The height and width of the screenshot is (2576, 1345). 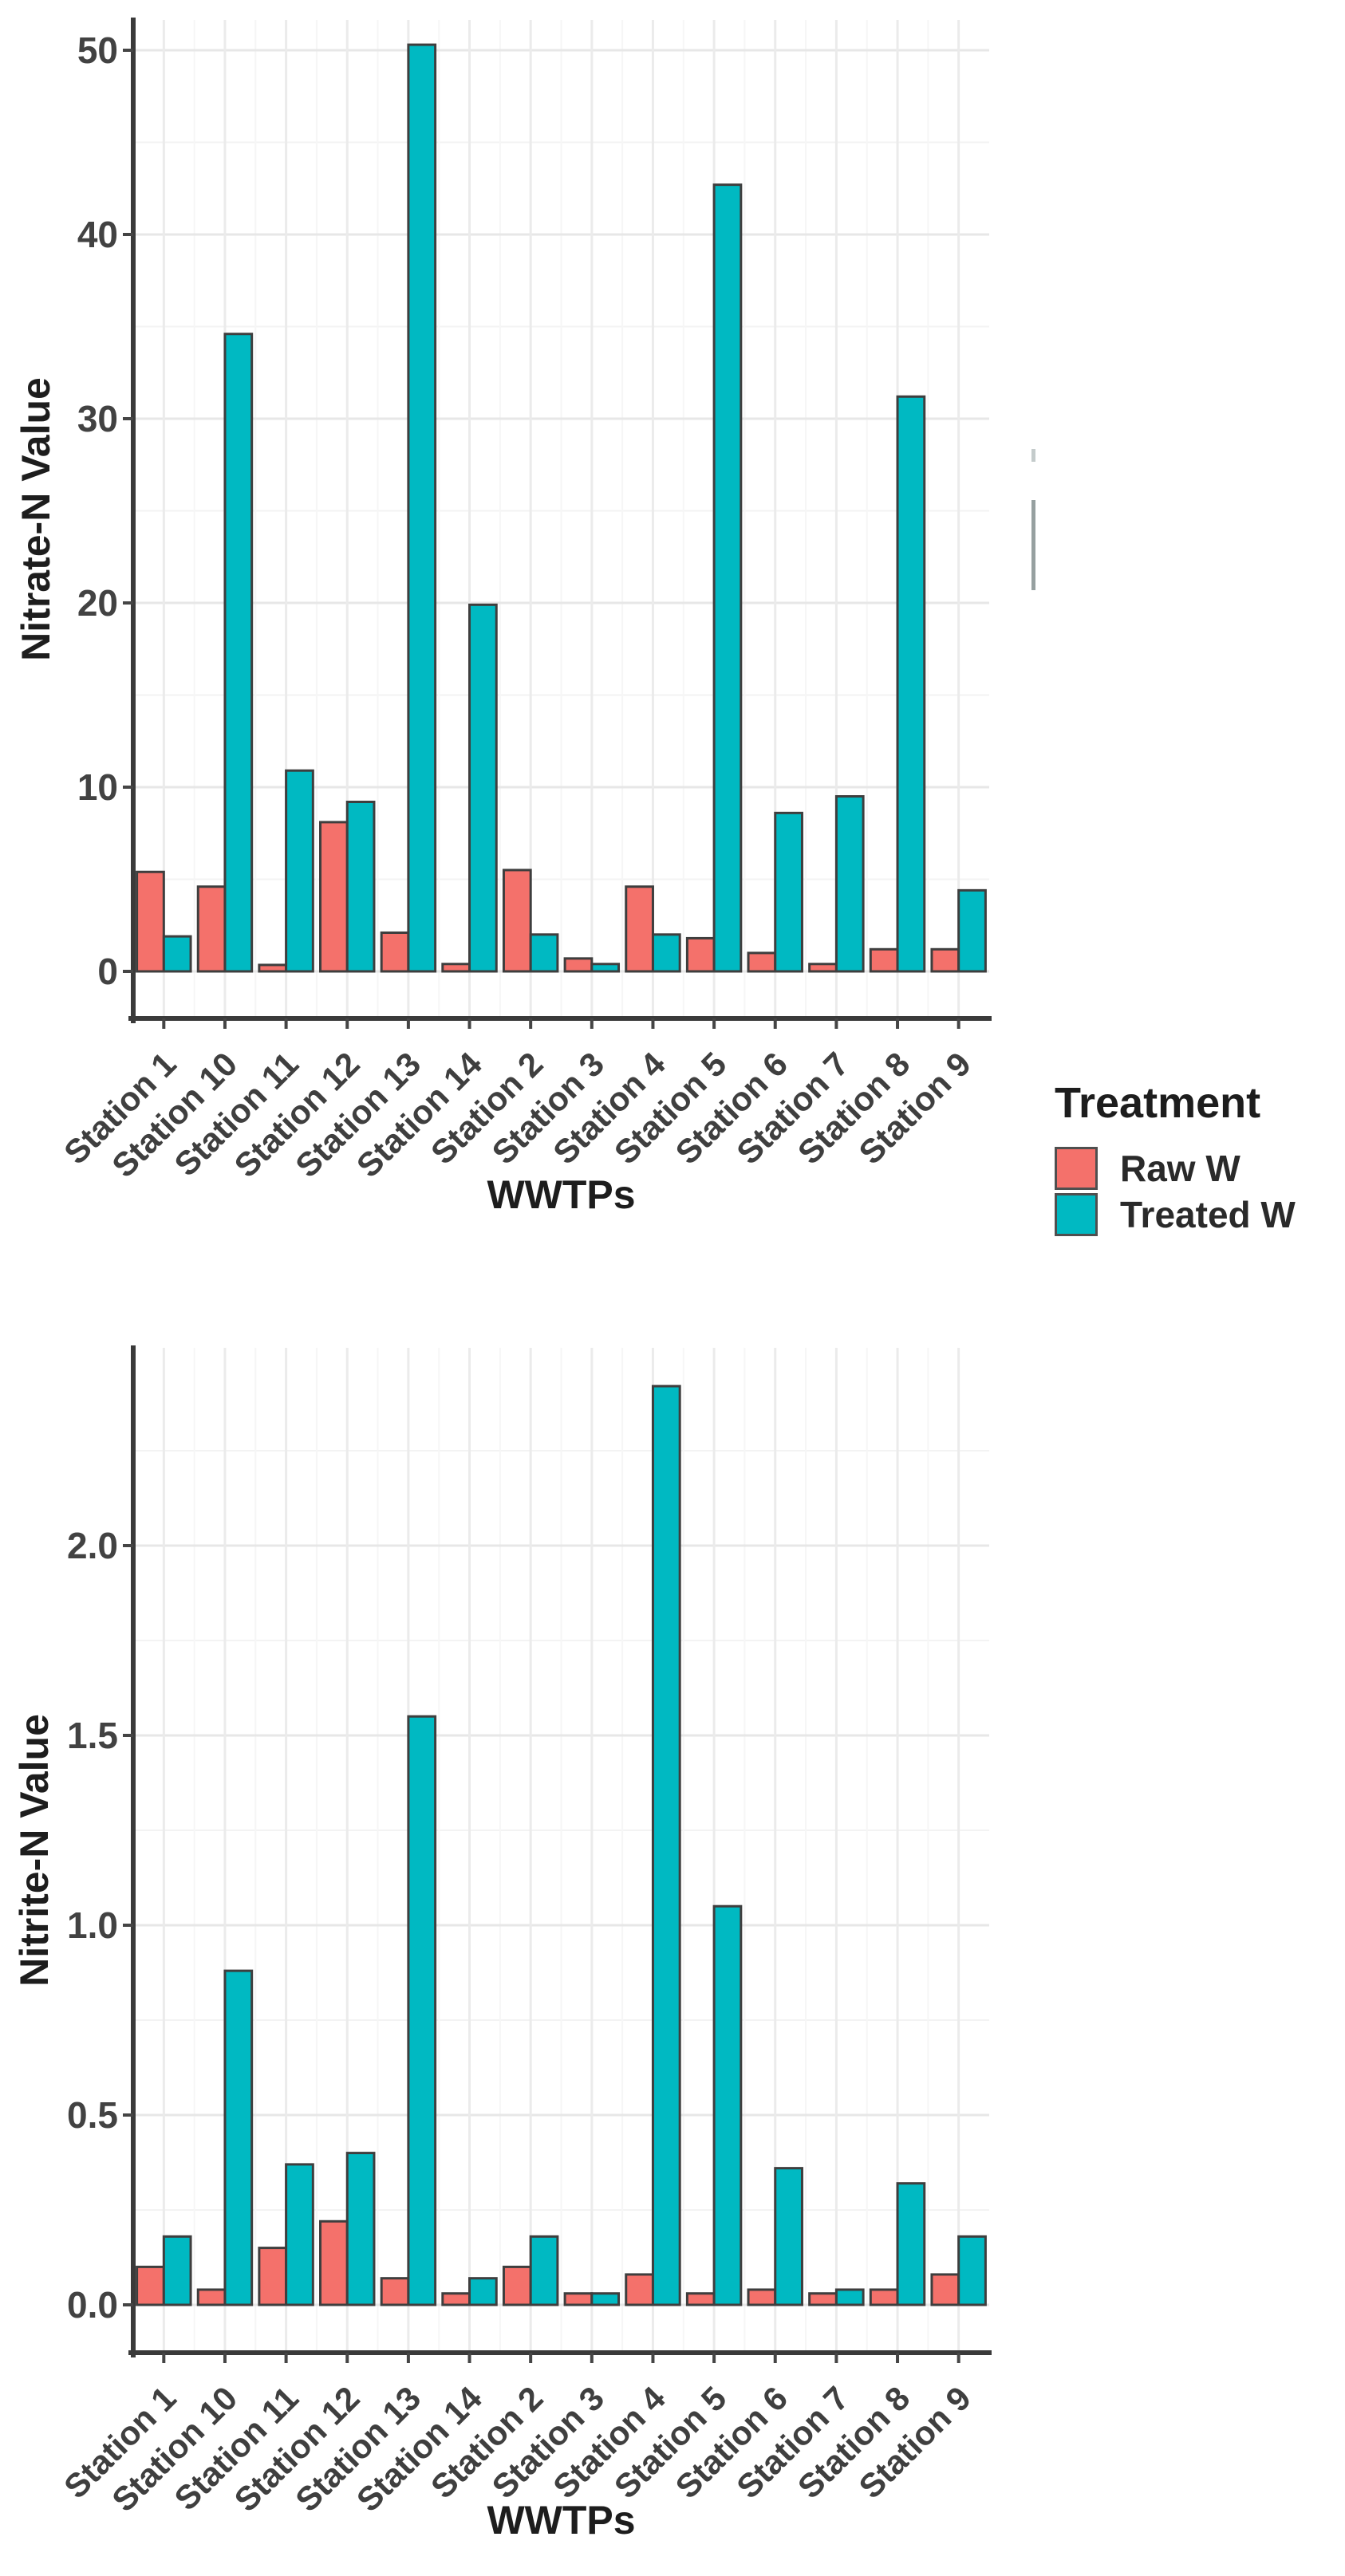 What do you see at coordinates (92, 1925) in the screenshot?
I see `y-tick-label: 1.0` at bounding box center [92, 1925].